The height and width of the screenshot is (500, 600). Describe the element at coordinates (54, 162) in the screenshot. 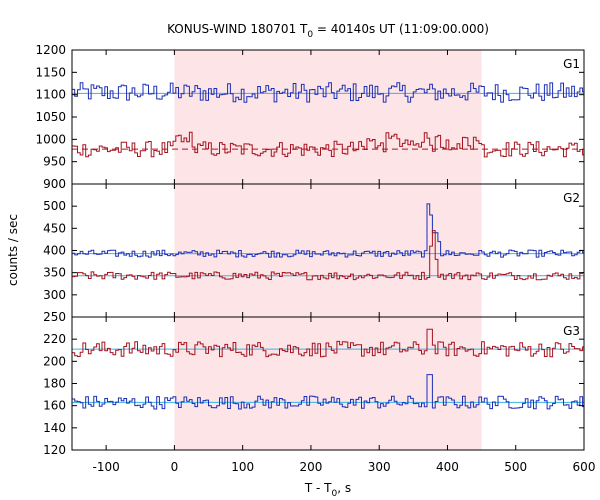

I see `y-tick-label: 950` at that location.